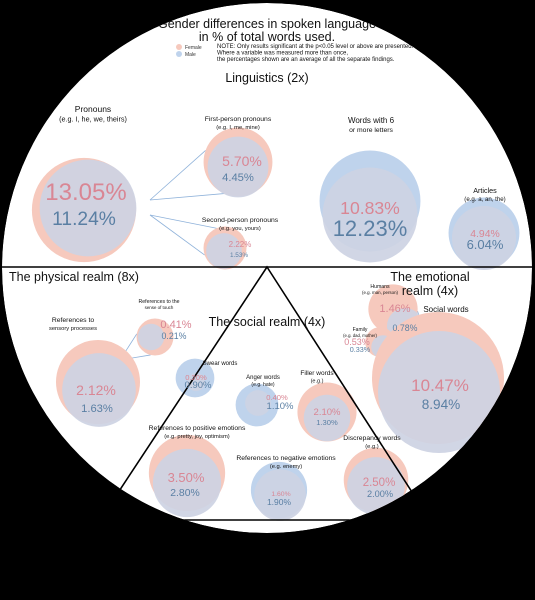 This screenshot has height=600, width=535. What do you see at coordinates (360, 349) in the screenshot?
I see `family-male-value: 0.33%` at bounding box center [360, 349].